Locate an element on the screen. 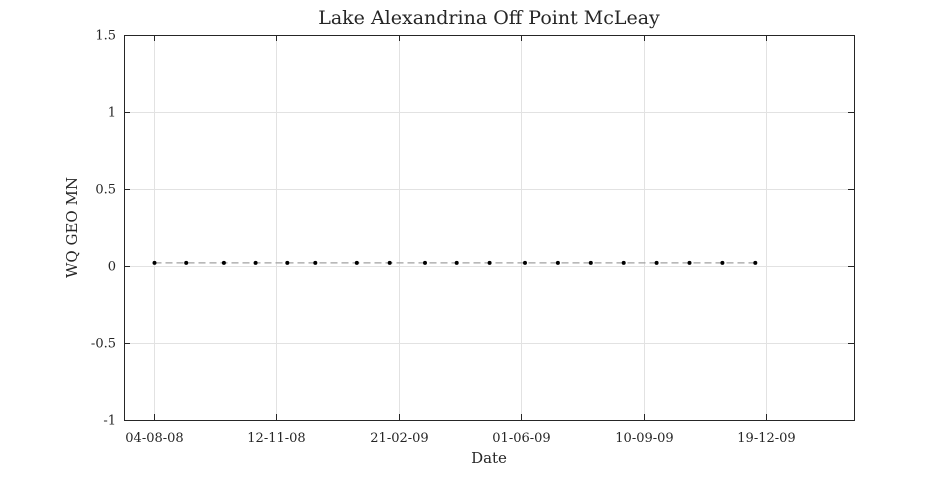 The image size is (945, 477). y-axis-label: WQ GEO MN is located at coordinates (72, 227).